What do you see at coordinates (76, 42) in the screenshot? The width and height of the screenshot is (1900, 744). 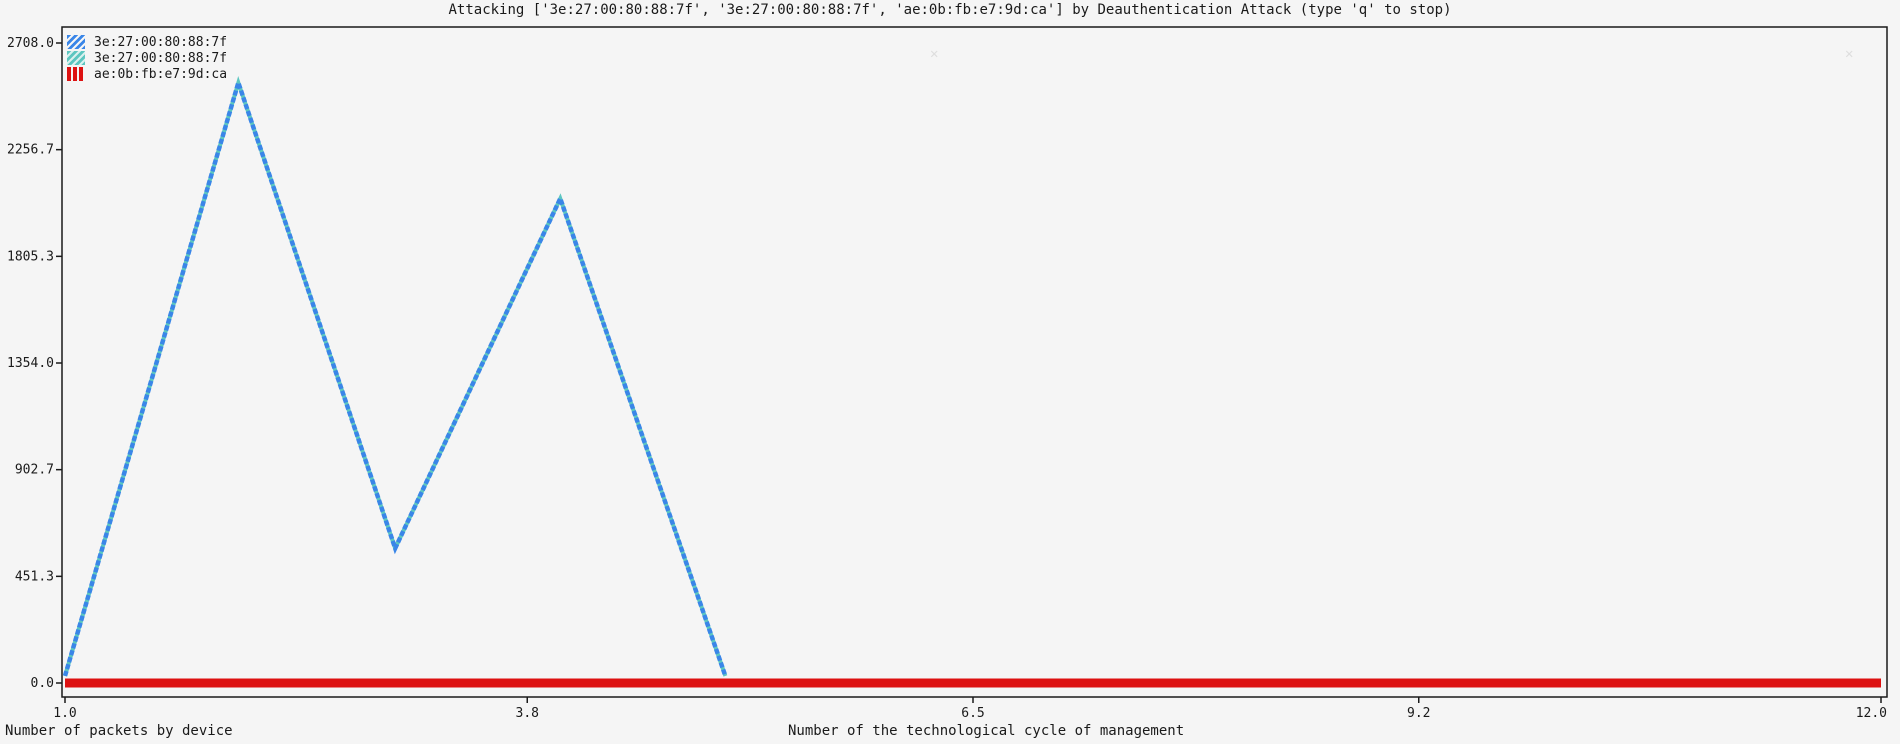 I see `legend-swatch-blue` at bounding box center [76, 42].